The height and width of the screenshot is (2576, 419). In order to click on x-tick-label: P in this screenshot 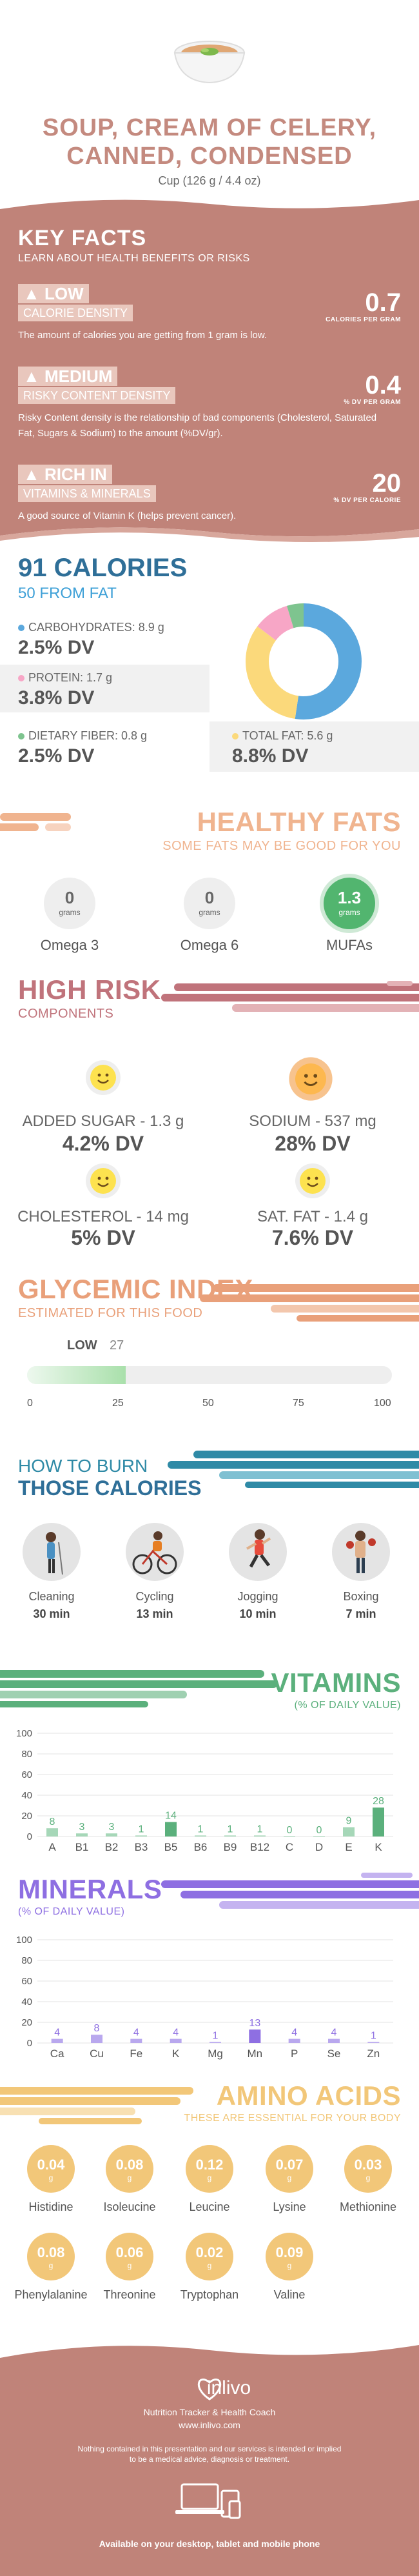, I will do `click(294, 2054)`.